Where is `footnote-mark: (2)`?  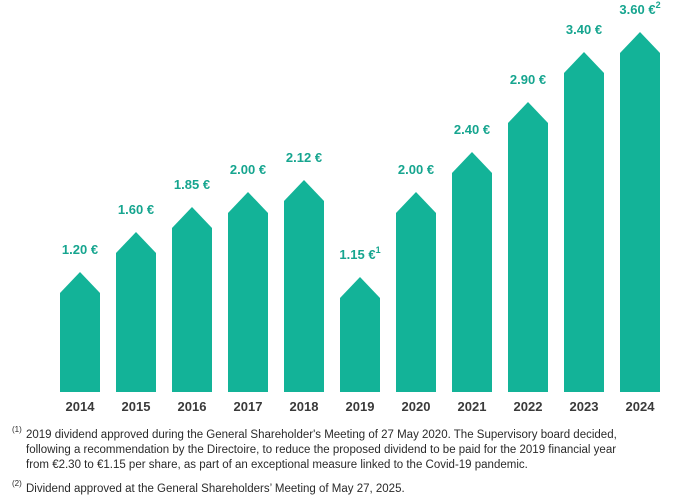 footnote-mark: (2) is located at coordinates (17, 483).